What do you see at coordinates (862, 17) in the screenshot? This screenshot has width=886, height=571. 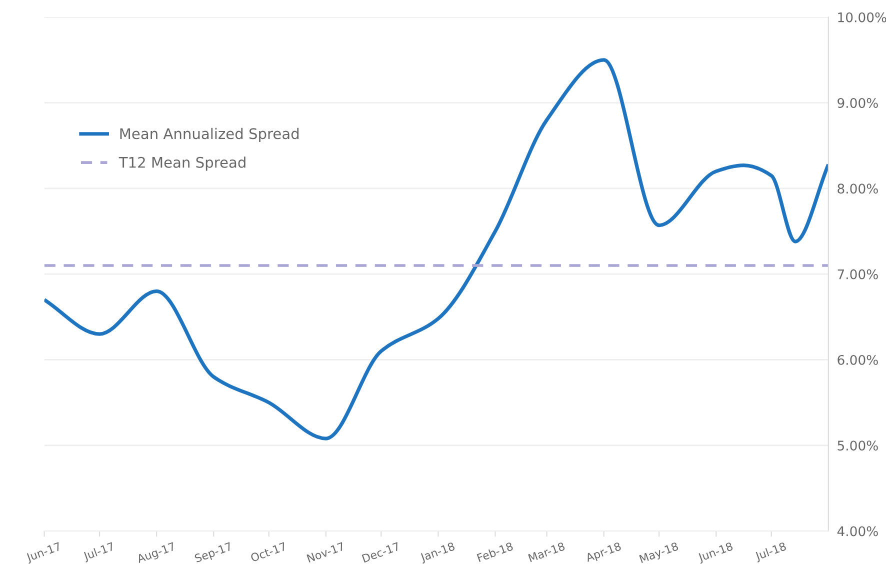 I see `y-tick-label: 10.00%` at bounding box center [862, 17].